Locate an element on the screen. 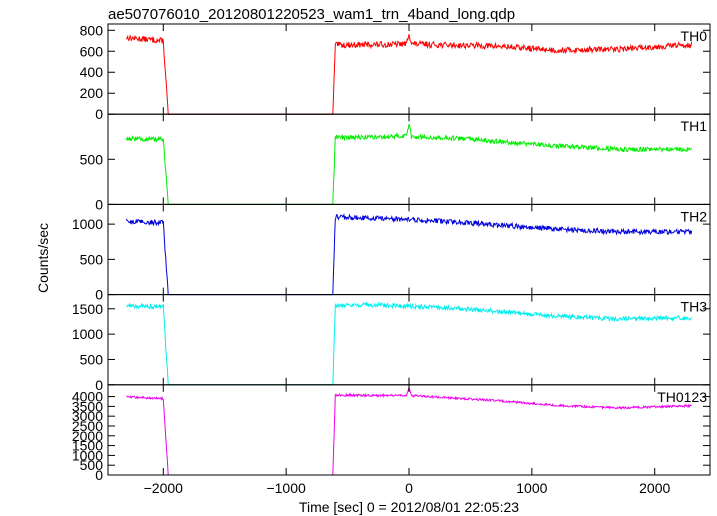 The width and height of the screenshot is (717, 516). series-line-th2 is located at coordinates (409, 254).